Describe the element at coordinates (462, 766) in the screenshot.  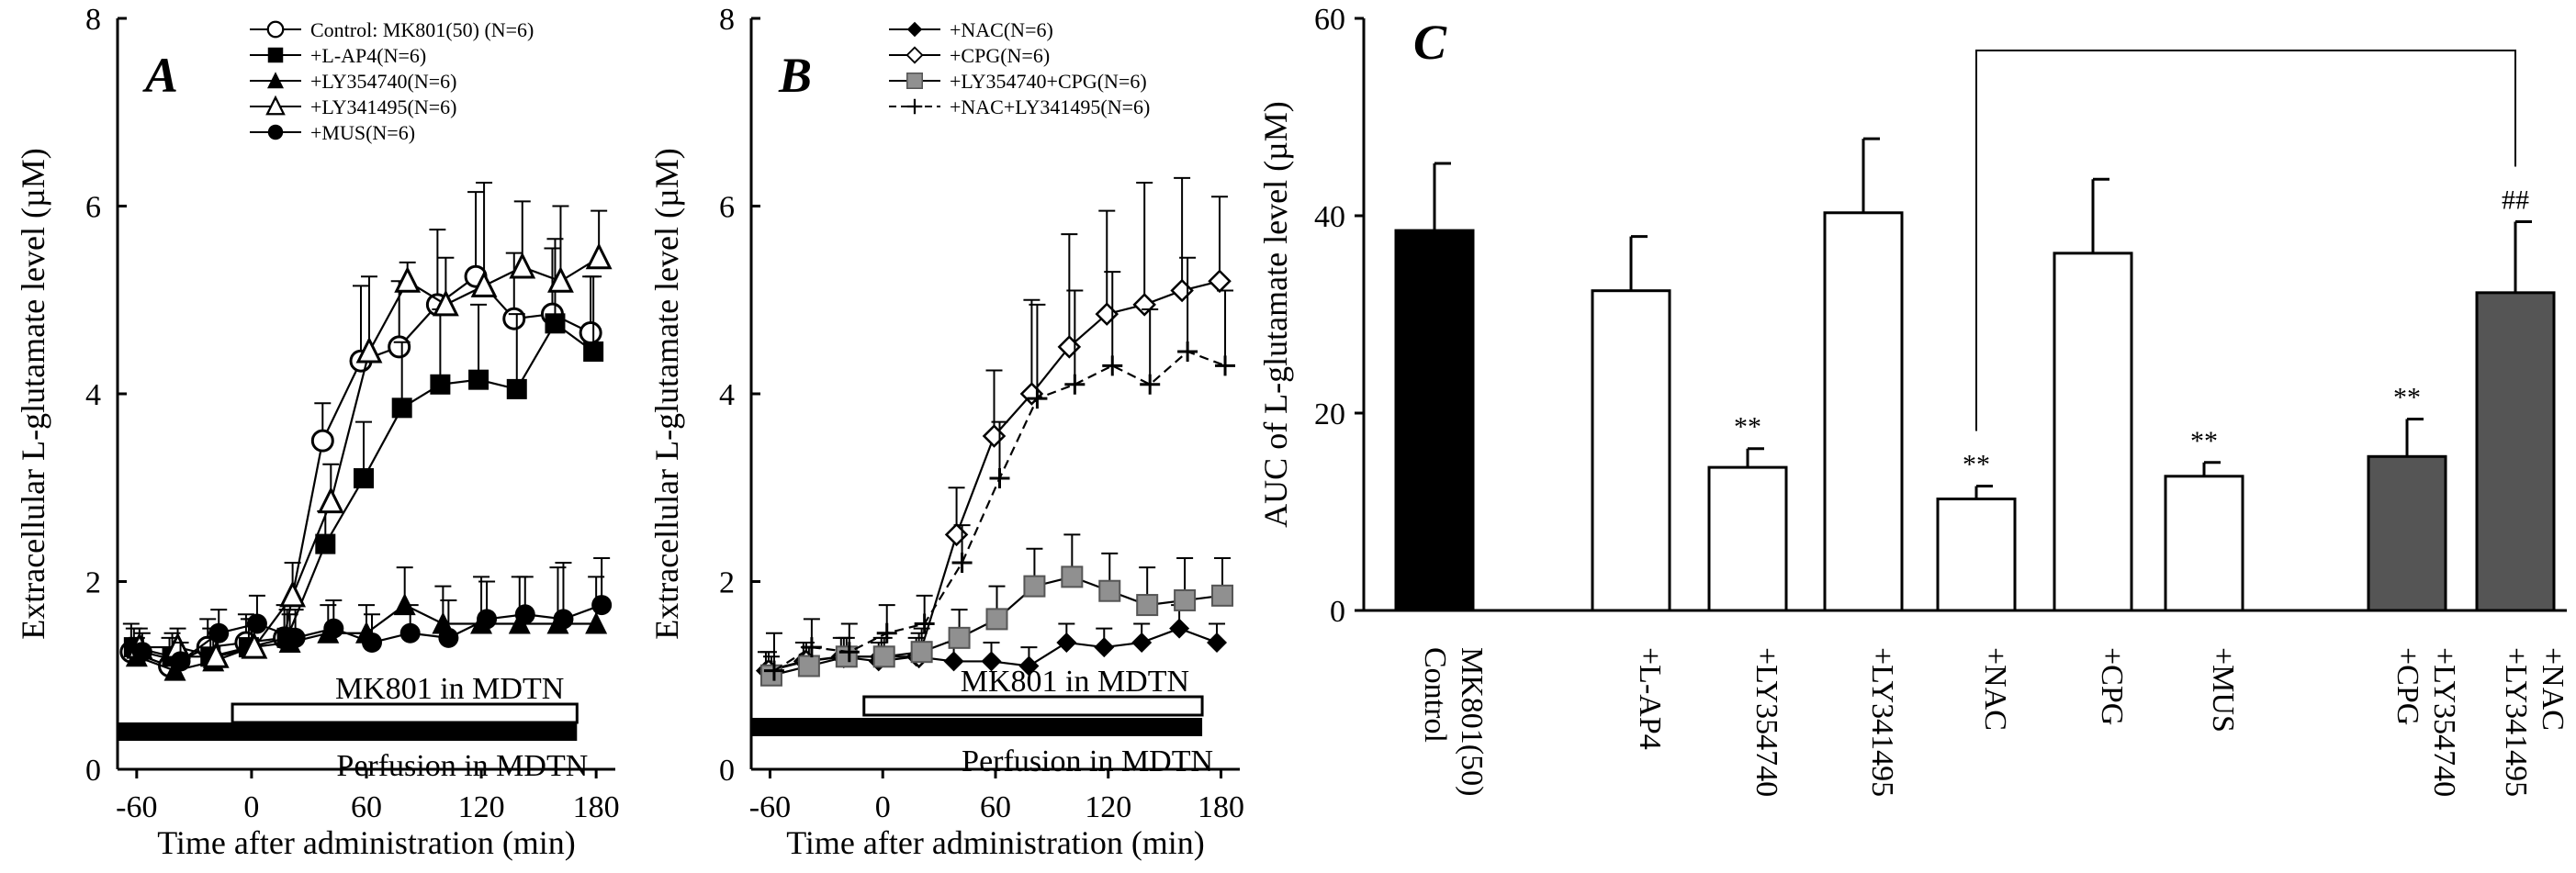
I see `panel-a-perfusion-label: Perfusion in MDTN` at that location.